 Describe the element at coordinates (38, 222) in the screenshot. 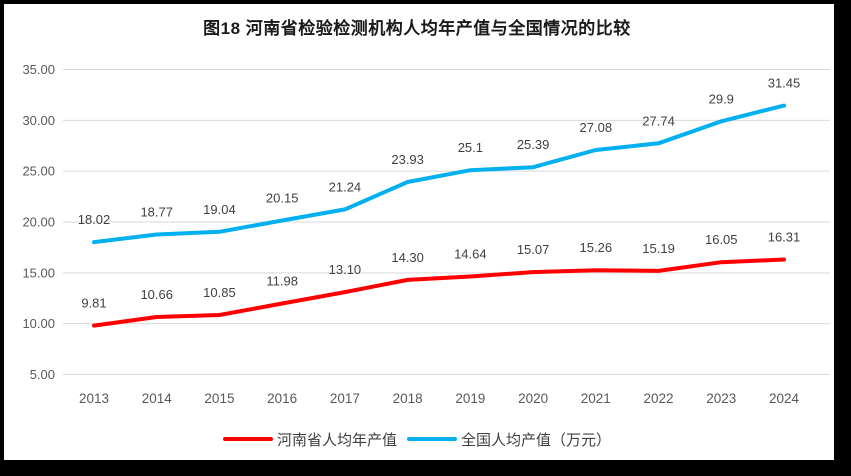

I see `y-axis-tick-label: 20.00` at that location.